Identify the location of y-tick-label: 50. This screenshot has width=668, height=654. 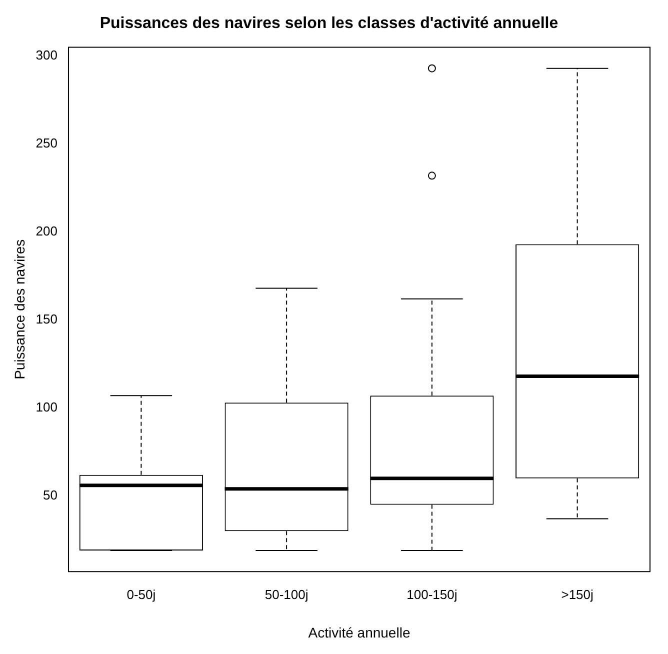
(50, 495).